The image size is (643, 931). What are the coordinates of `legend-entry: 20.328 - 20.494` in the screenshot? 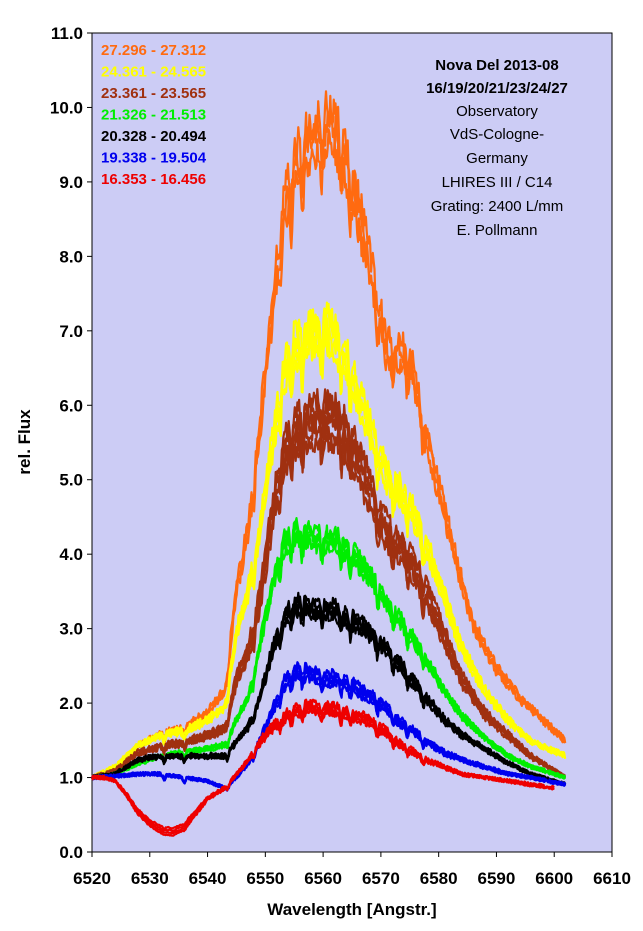 It's located at (154, 136).